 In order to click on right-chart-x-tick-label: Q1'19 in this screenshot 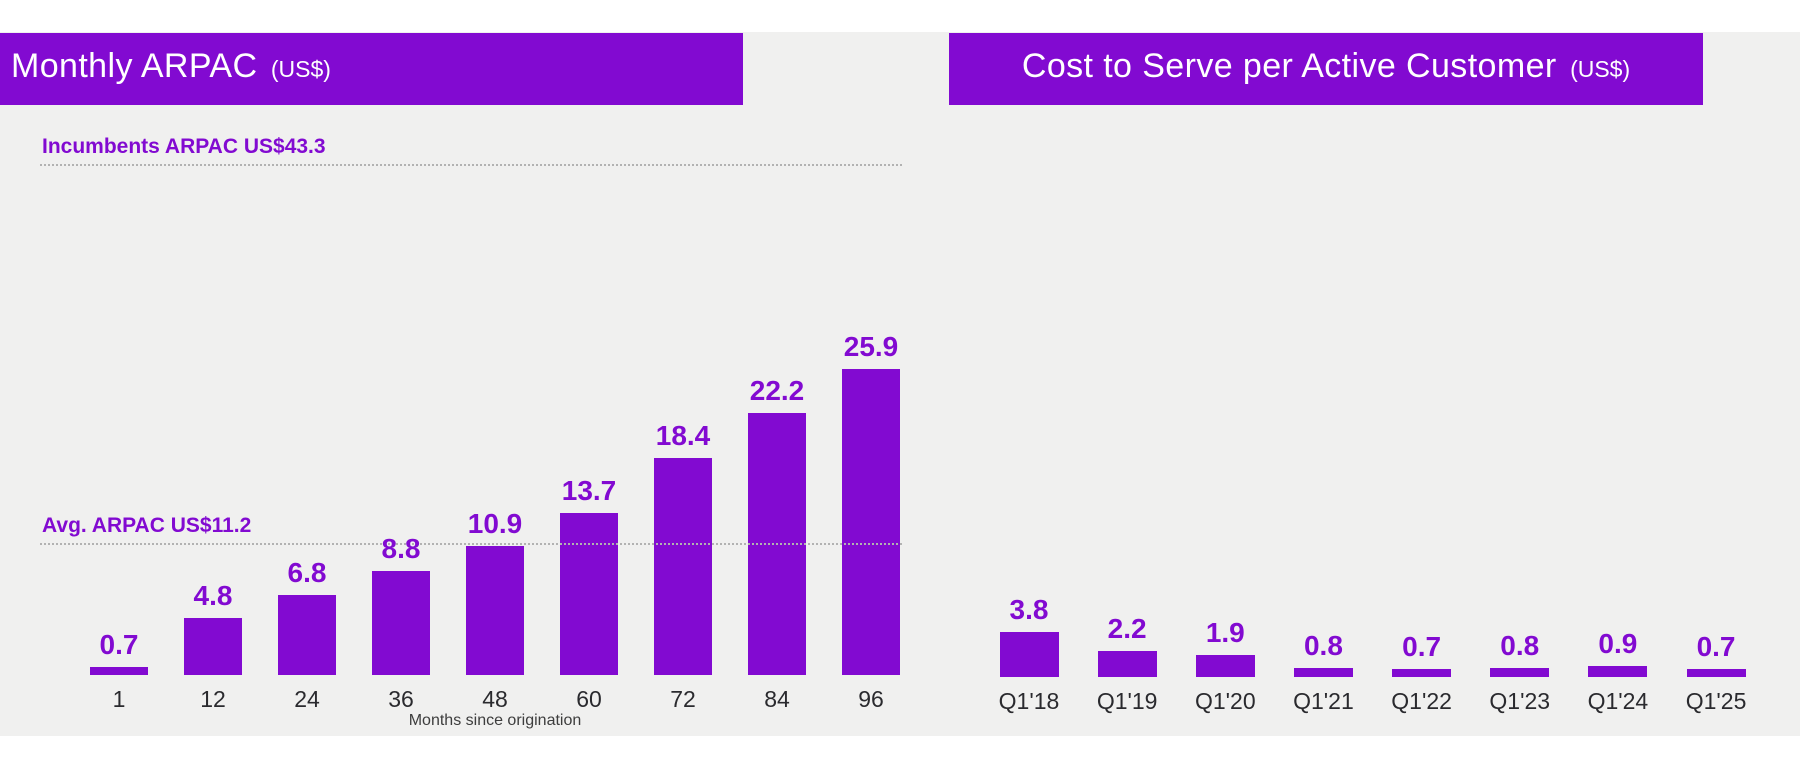, I will do `click(1127, 701)`.